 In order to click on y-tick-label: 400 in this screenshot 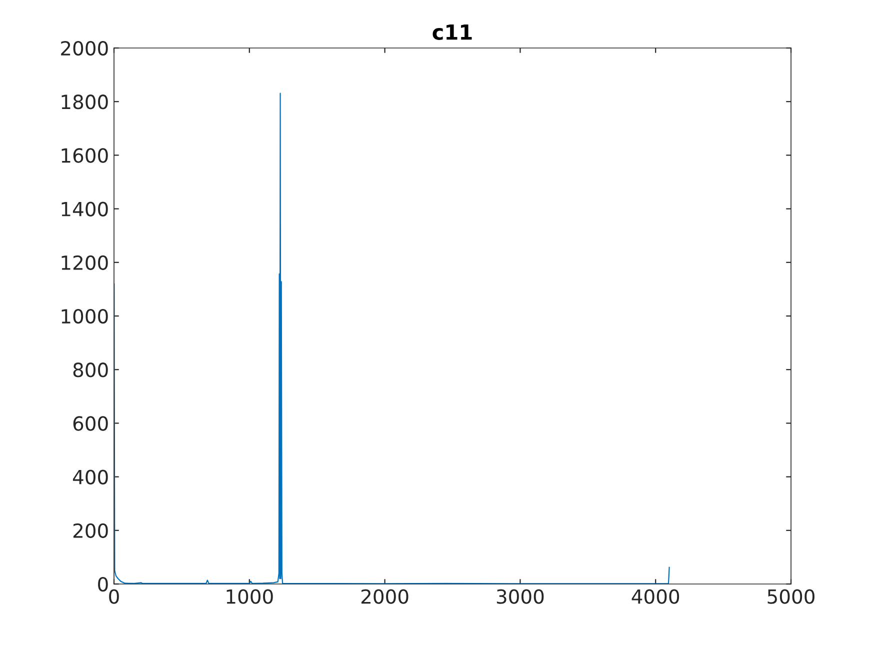, I will do `click(90, 477)`.